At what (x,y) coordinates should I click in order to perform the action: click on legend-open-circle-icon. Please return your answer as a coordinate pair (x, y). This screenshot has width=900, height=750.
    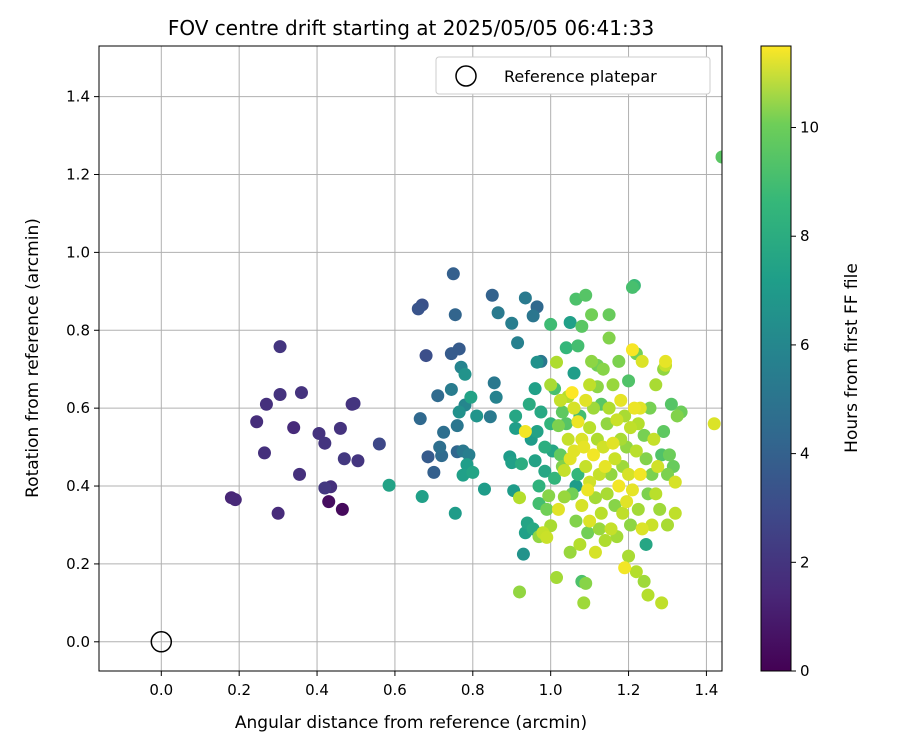
    Looking at the image, I should click on (466, 76).